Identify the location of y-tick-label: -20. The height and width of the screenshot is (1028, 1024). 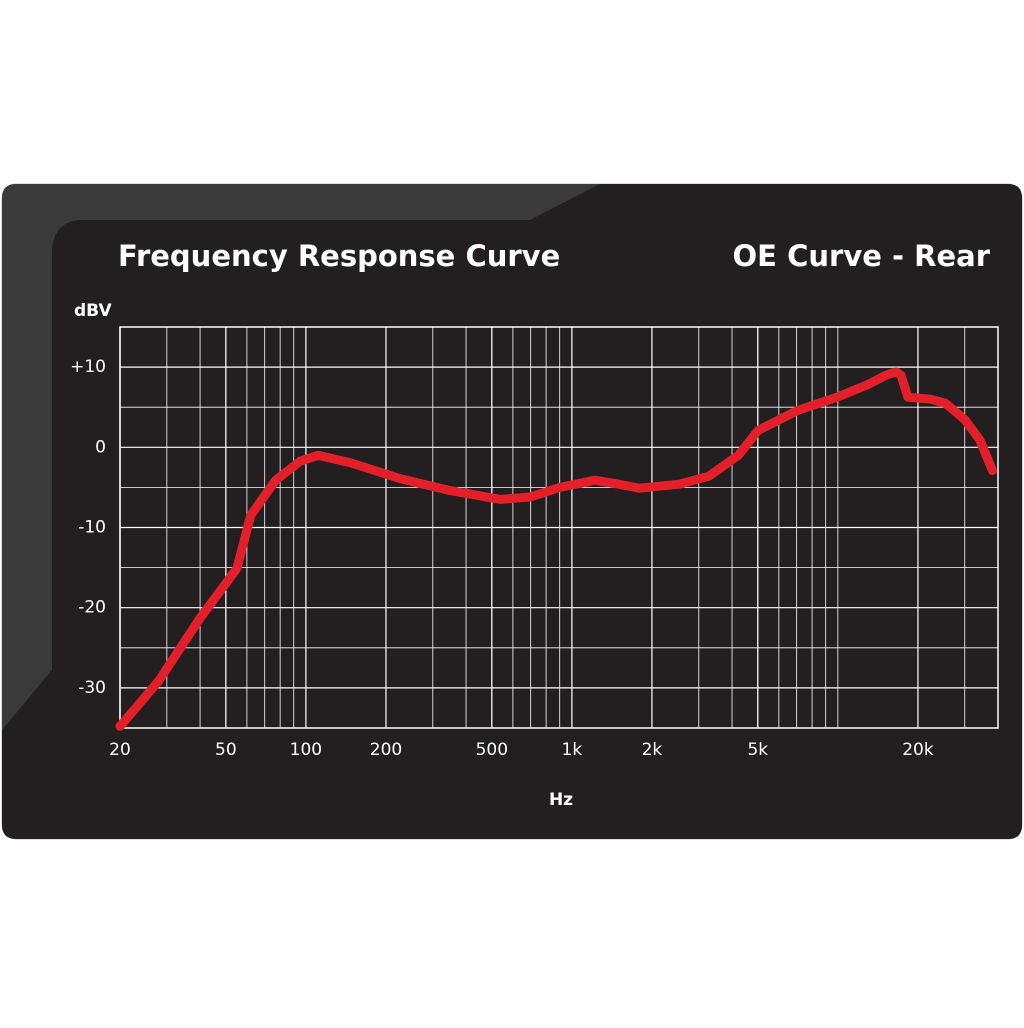
(92, 608).